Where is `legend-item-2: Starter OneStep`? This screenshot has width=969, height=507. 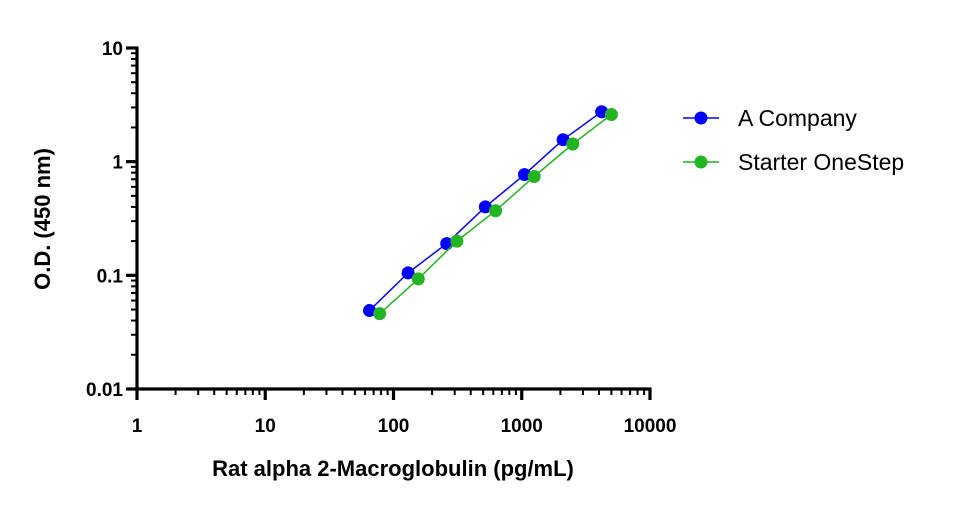 legend-item-2: Starter OneStep is located at coordinates (793, 162).